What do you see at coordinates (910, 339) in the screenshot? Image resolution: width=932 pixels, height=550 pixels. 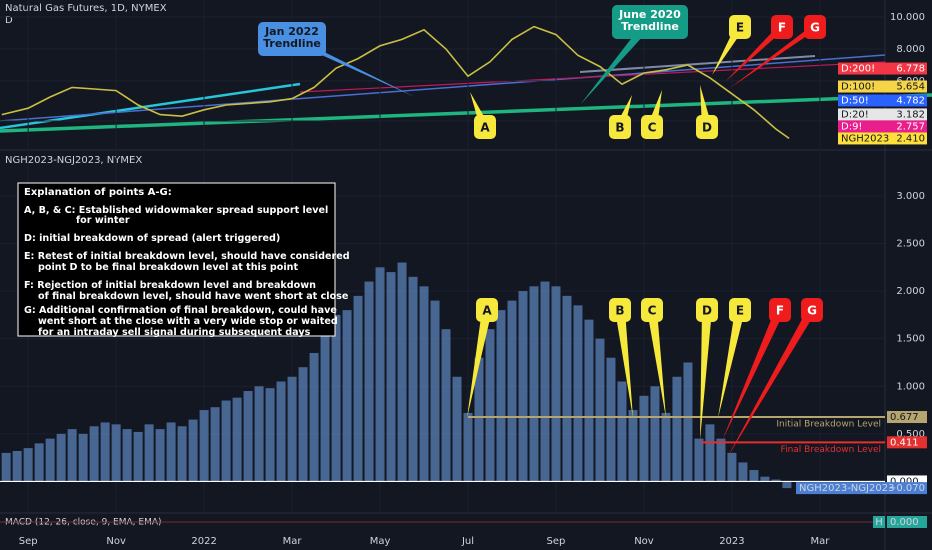 I see `y-tick-label: 1.500` at bounding box center [910, 339].